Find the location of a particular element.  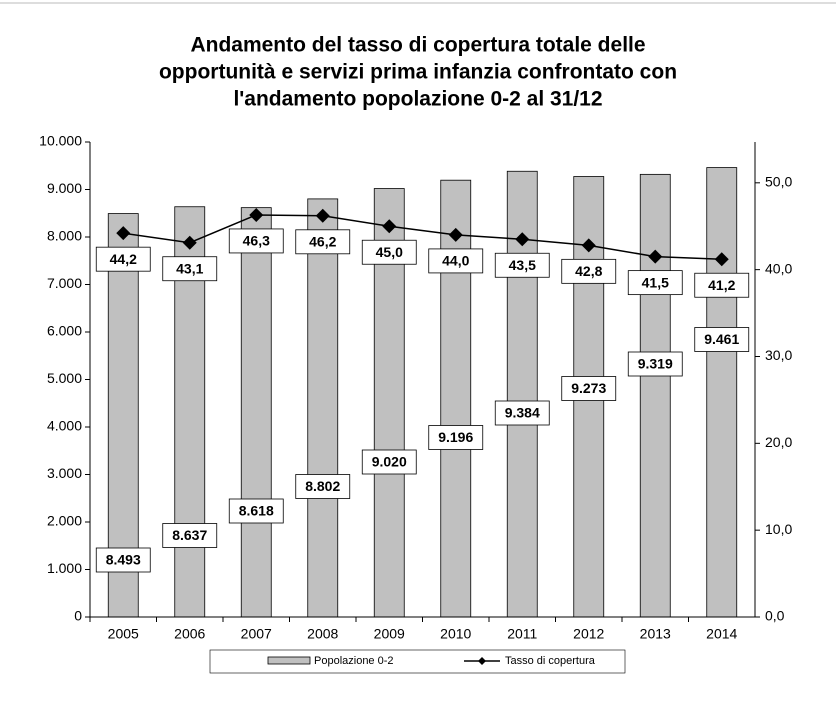

x-tick-label: 2012 is located at coordinates (588, 634).